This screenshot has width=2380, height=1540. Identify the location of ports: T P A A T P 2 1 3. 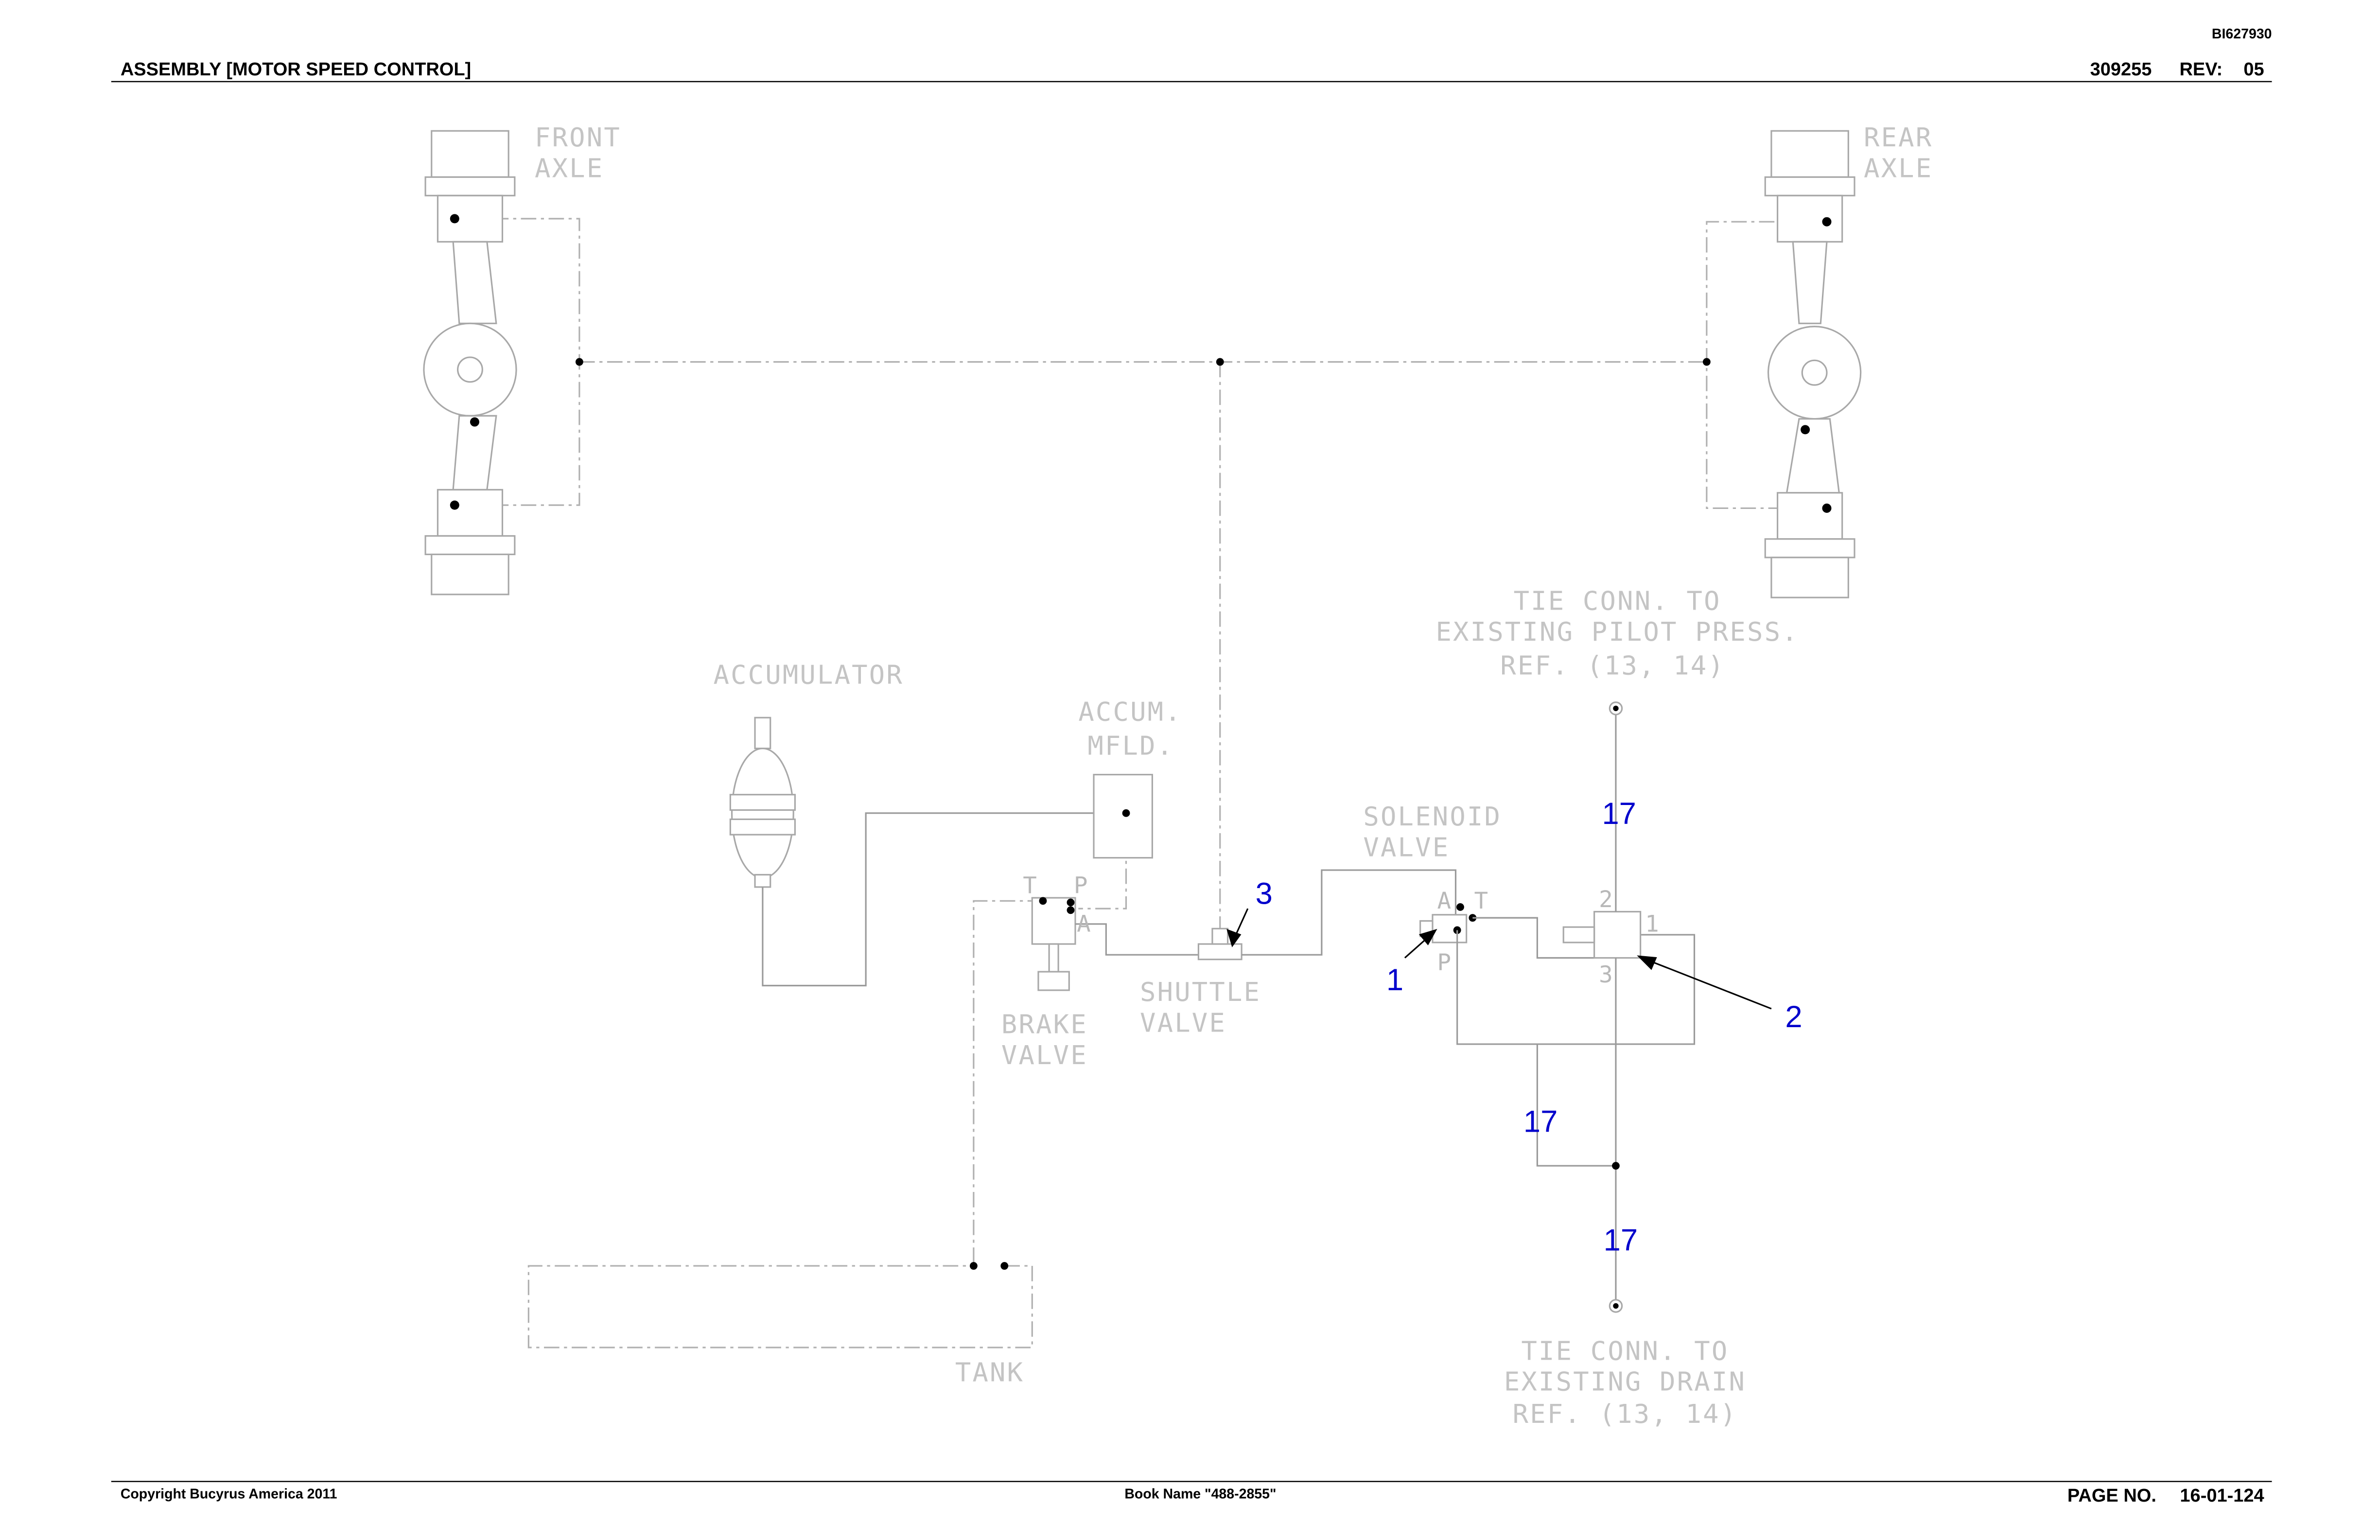
(1341, 930).